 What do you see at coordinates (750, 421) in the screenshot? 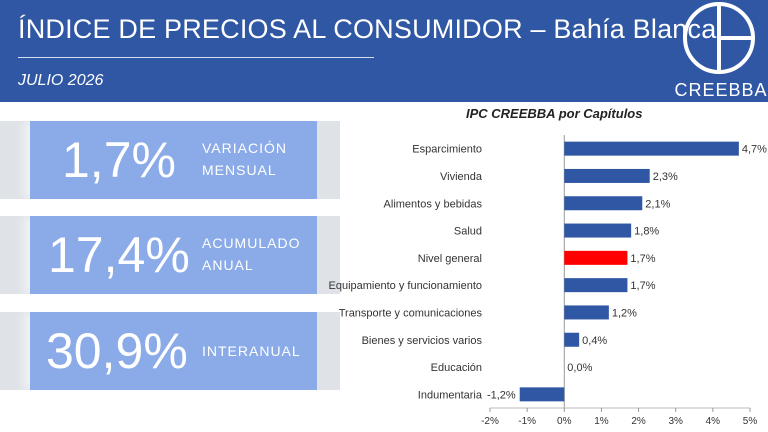
I see `x-tick-label: 5%` at bounding box center [750, 421].